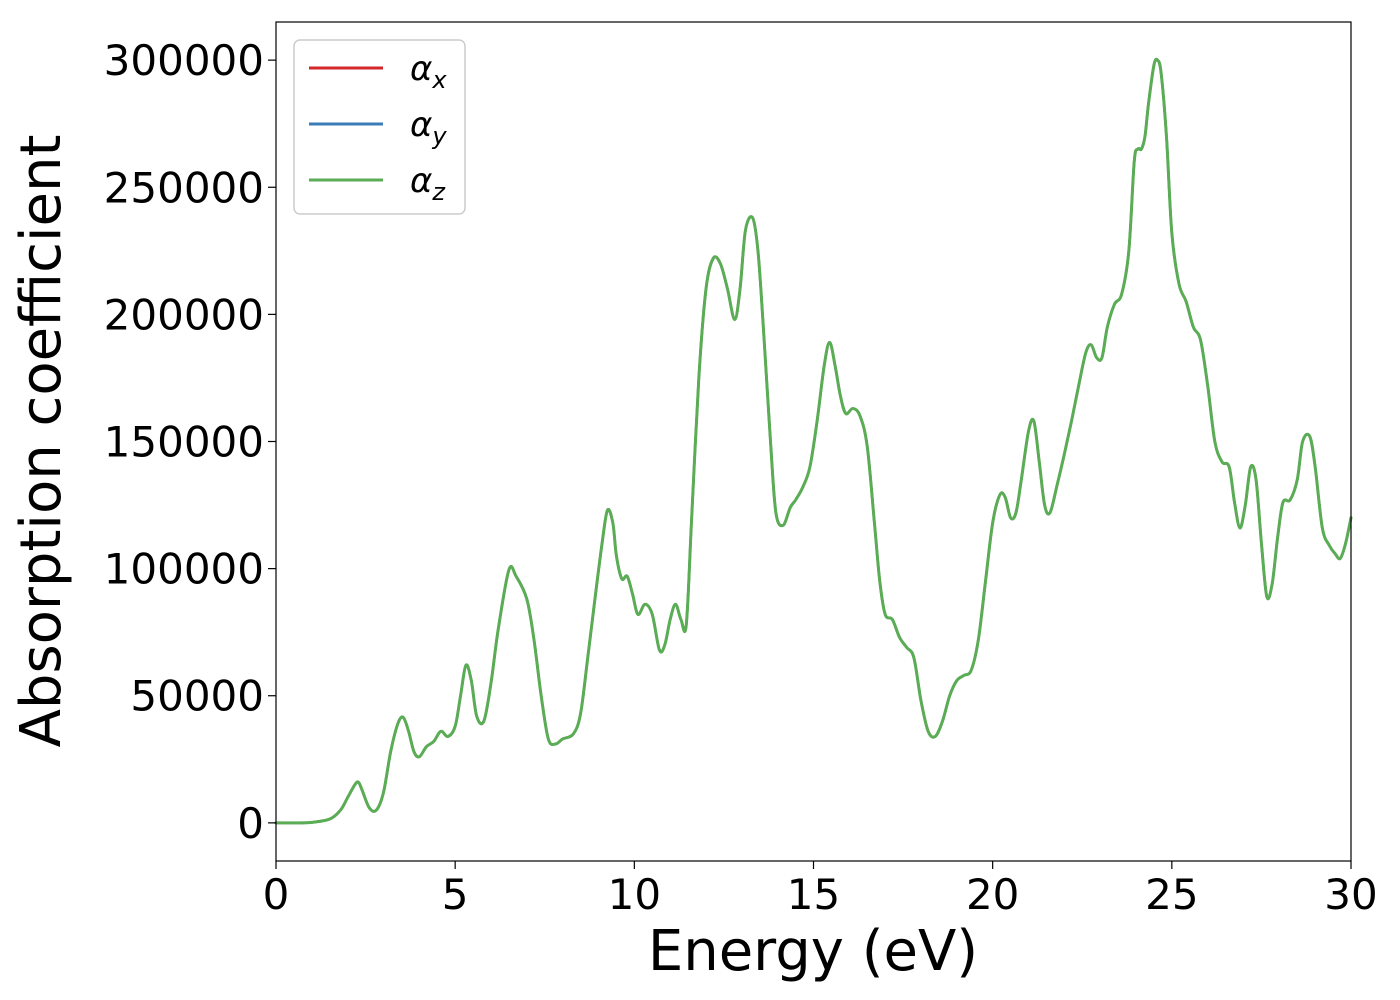 Image resolution: width=1400 pixels, height=1000 pixels. Describe the element at coordinates (250, 823) in the screenshot. I see `y-tick-label: 0` at that location.